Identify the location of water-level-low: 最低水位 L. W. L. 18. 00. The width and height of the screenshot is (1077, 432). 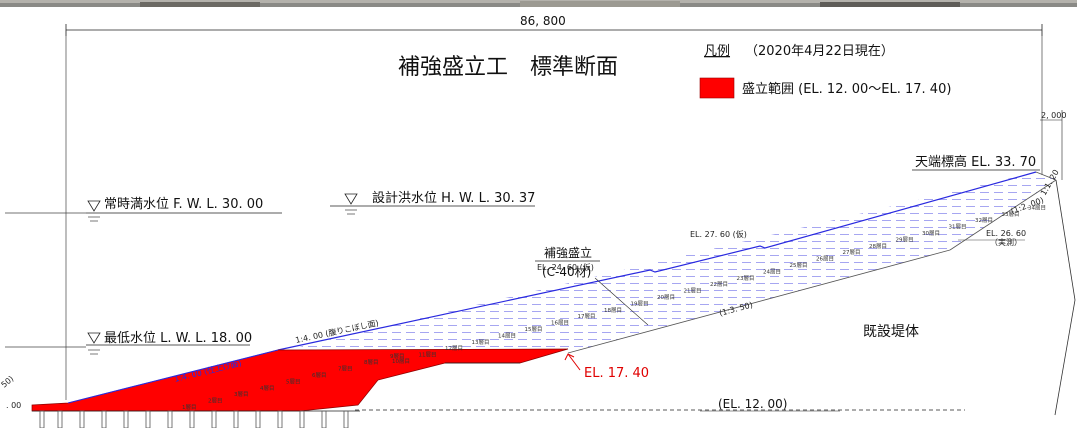
(128, 343).